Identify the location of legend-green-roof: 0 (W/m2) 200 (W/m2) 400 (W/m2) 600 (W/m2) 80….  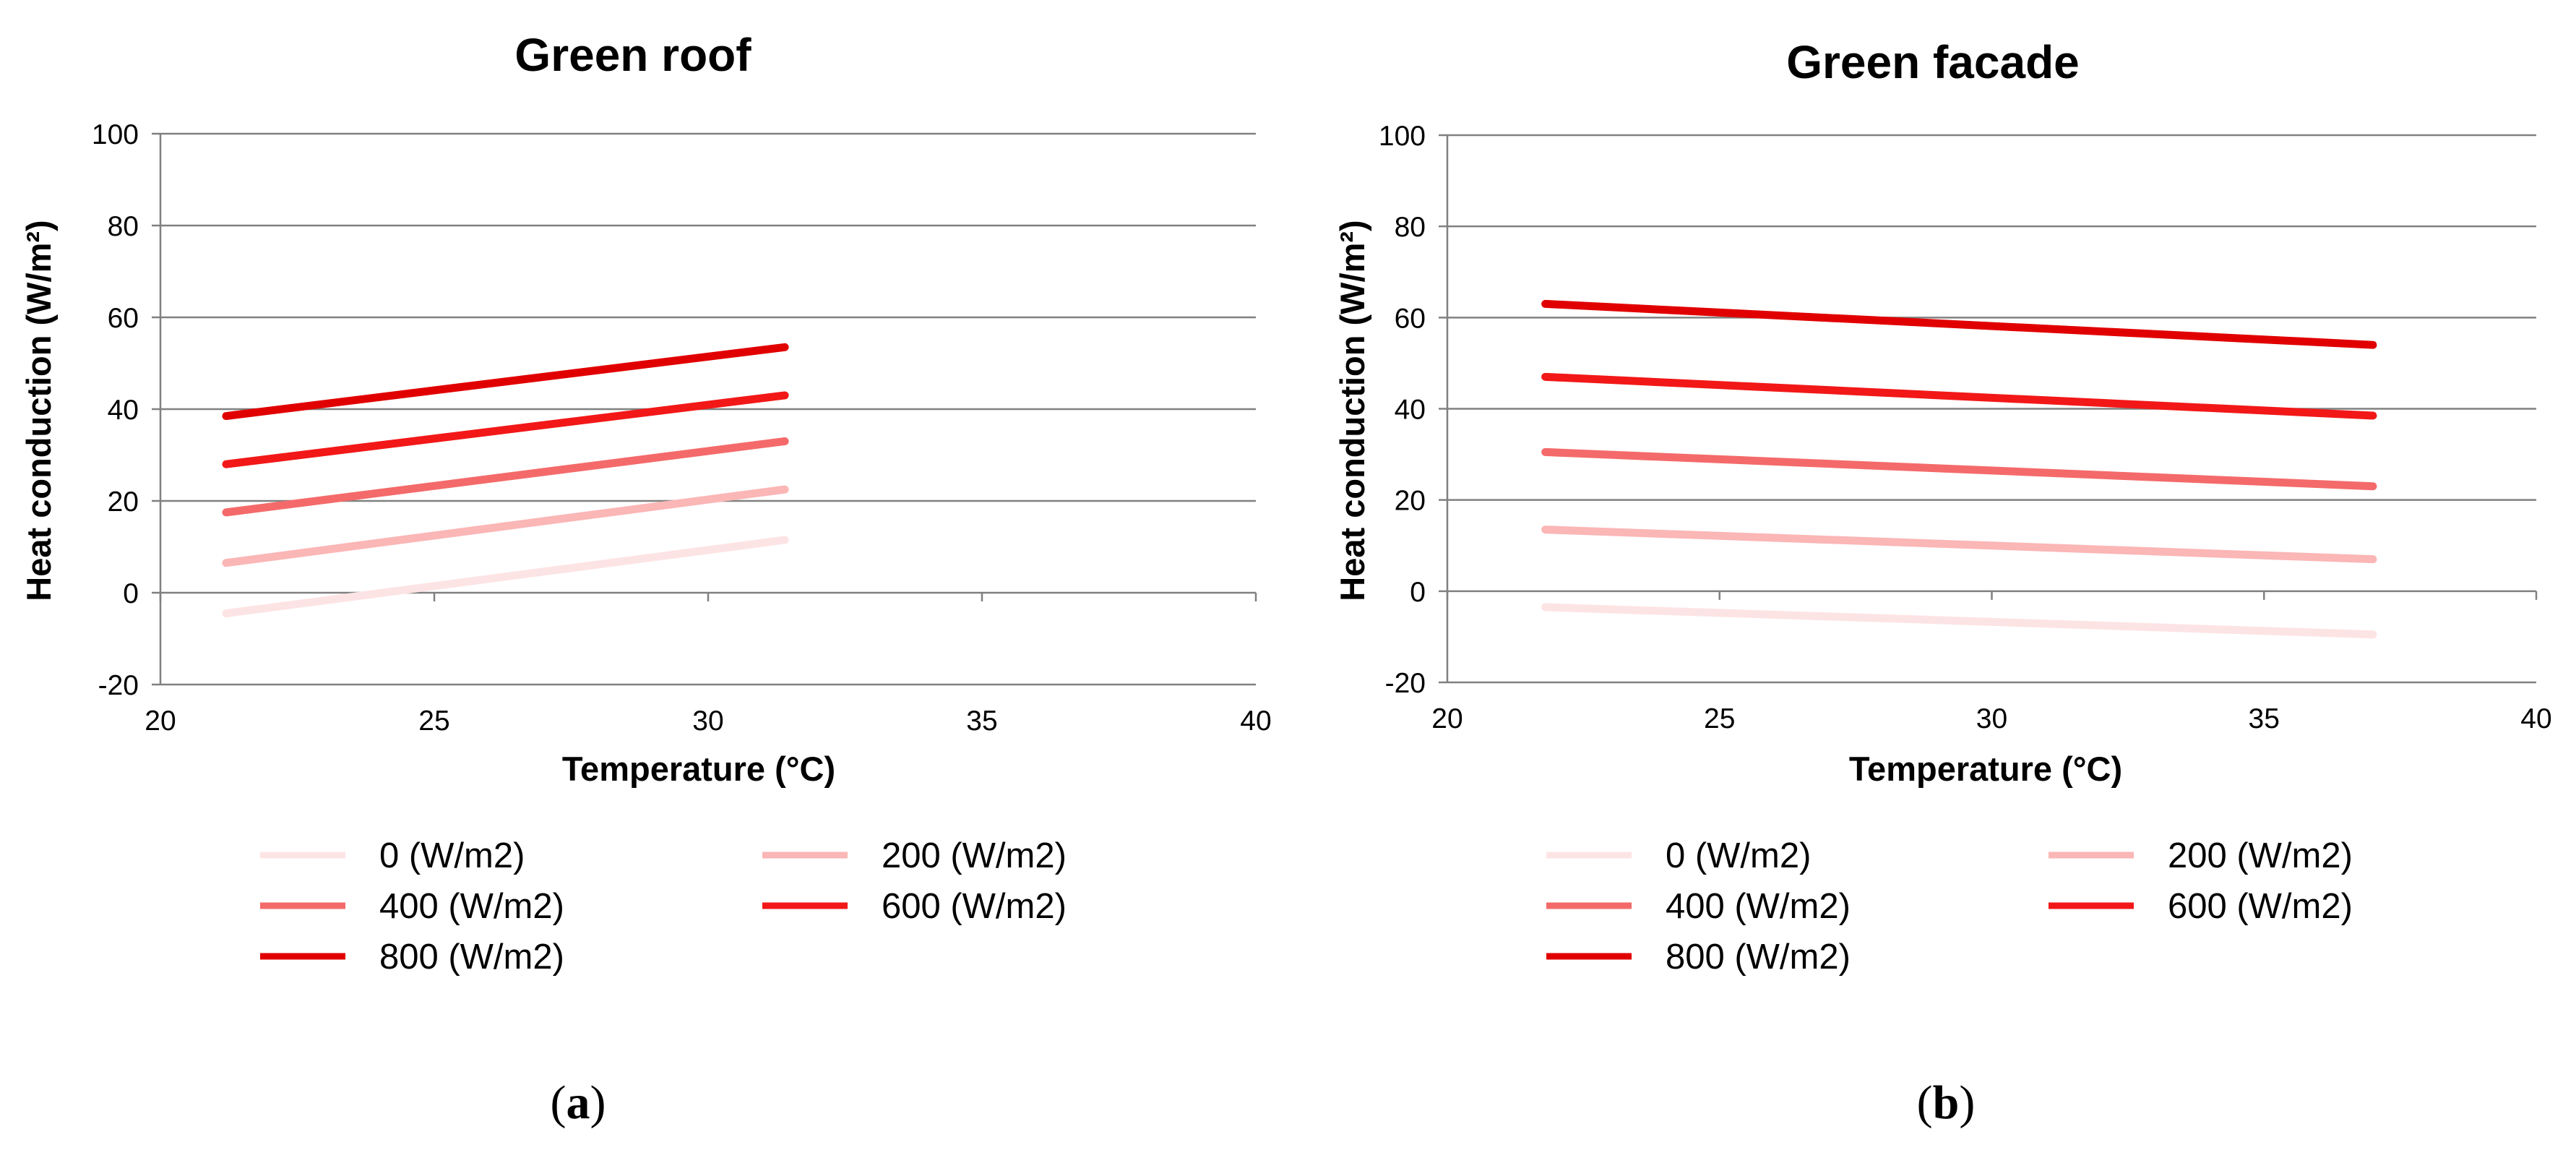
(663, 906).